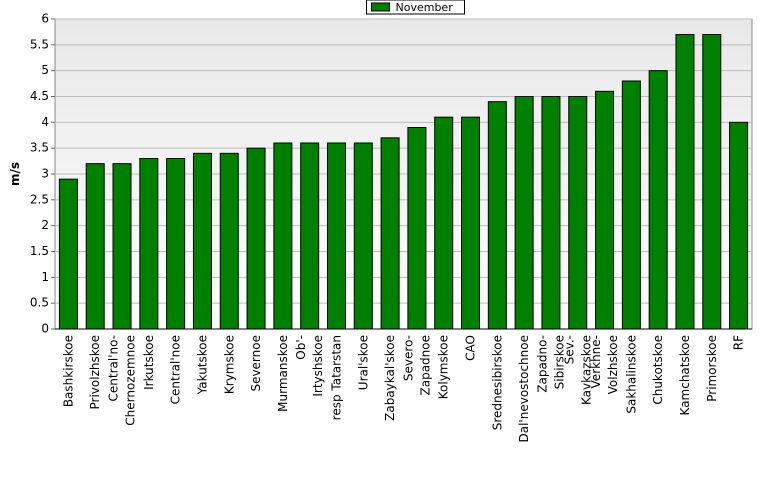  I want to click on x-tick-label: Central'noe, so click(176, 369).